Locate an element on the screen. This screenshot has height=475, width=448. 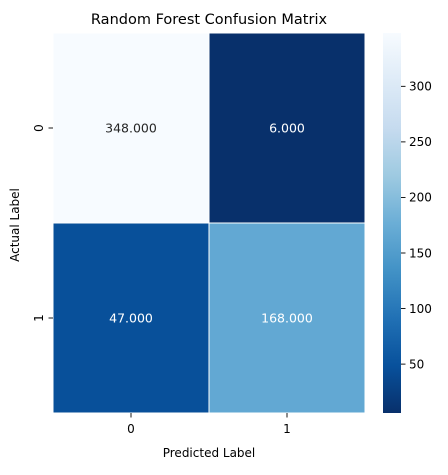
y-tick-label: 1 is located at coordinates (39, 318).